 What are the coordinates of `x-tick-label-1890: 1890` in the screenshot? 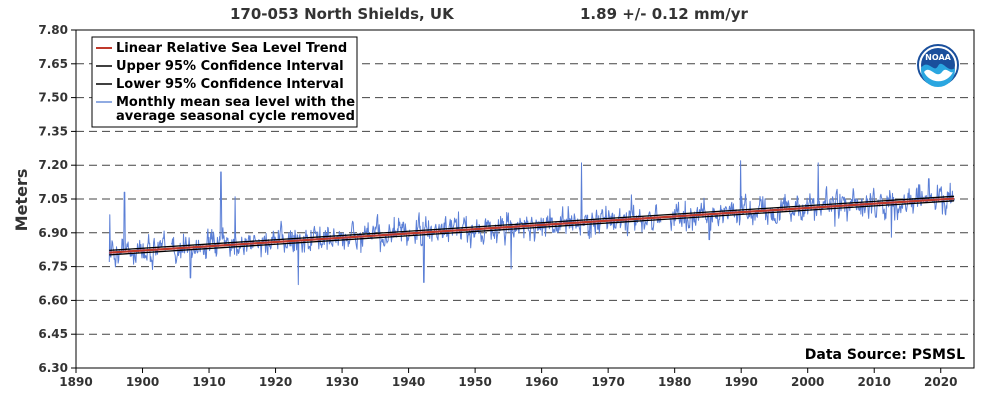 It's located at (75, 382).